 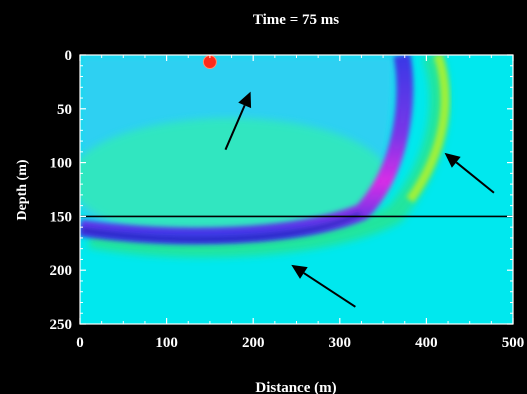 What do you see at coordinates (426, 343) in the screenshot?
I see `x-tick-label: 400` at bounding box center [426, 343].